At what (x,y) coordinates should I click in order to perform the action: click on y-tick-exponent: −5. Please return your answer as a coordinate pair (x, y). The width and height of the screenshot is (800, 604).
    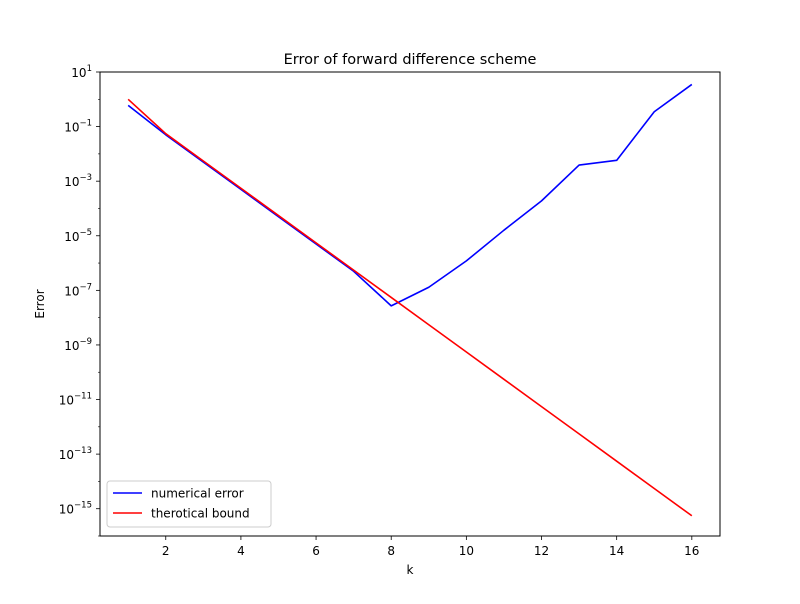
    Looking at the image, I should click on (85, 233).